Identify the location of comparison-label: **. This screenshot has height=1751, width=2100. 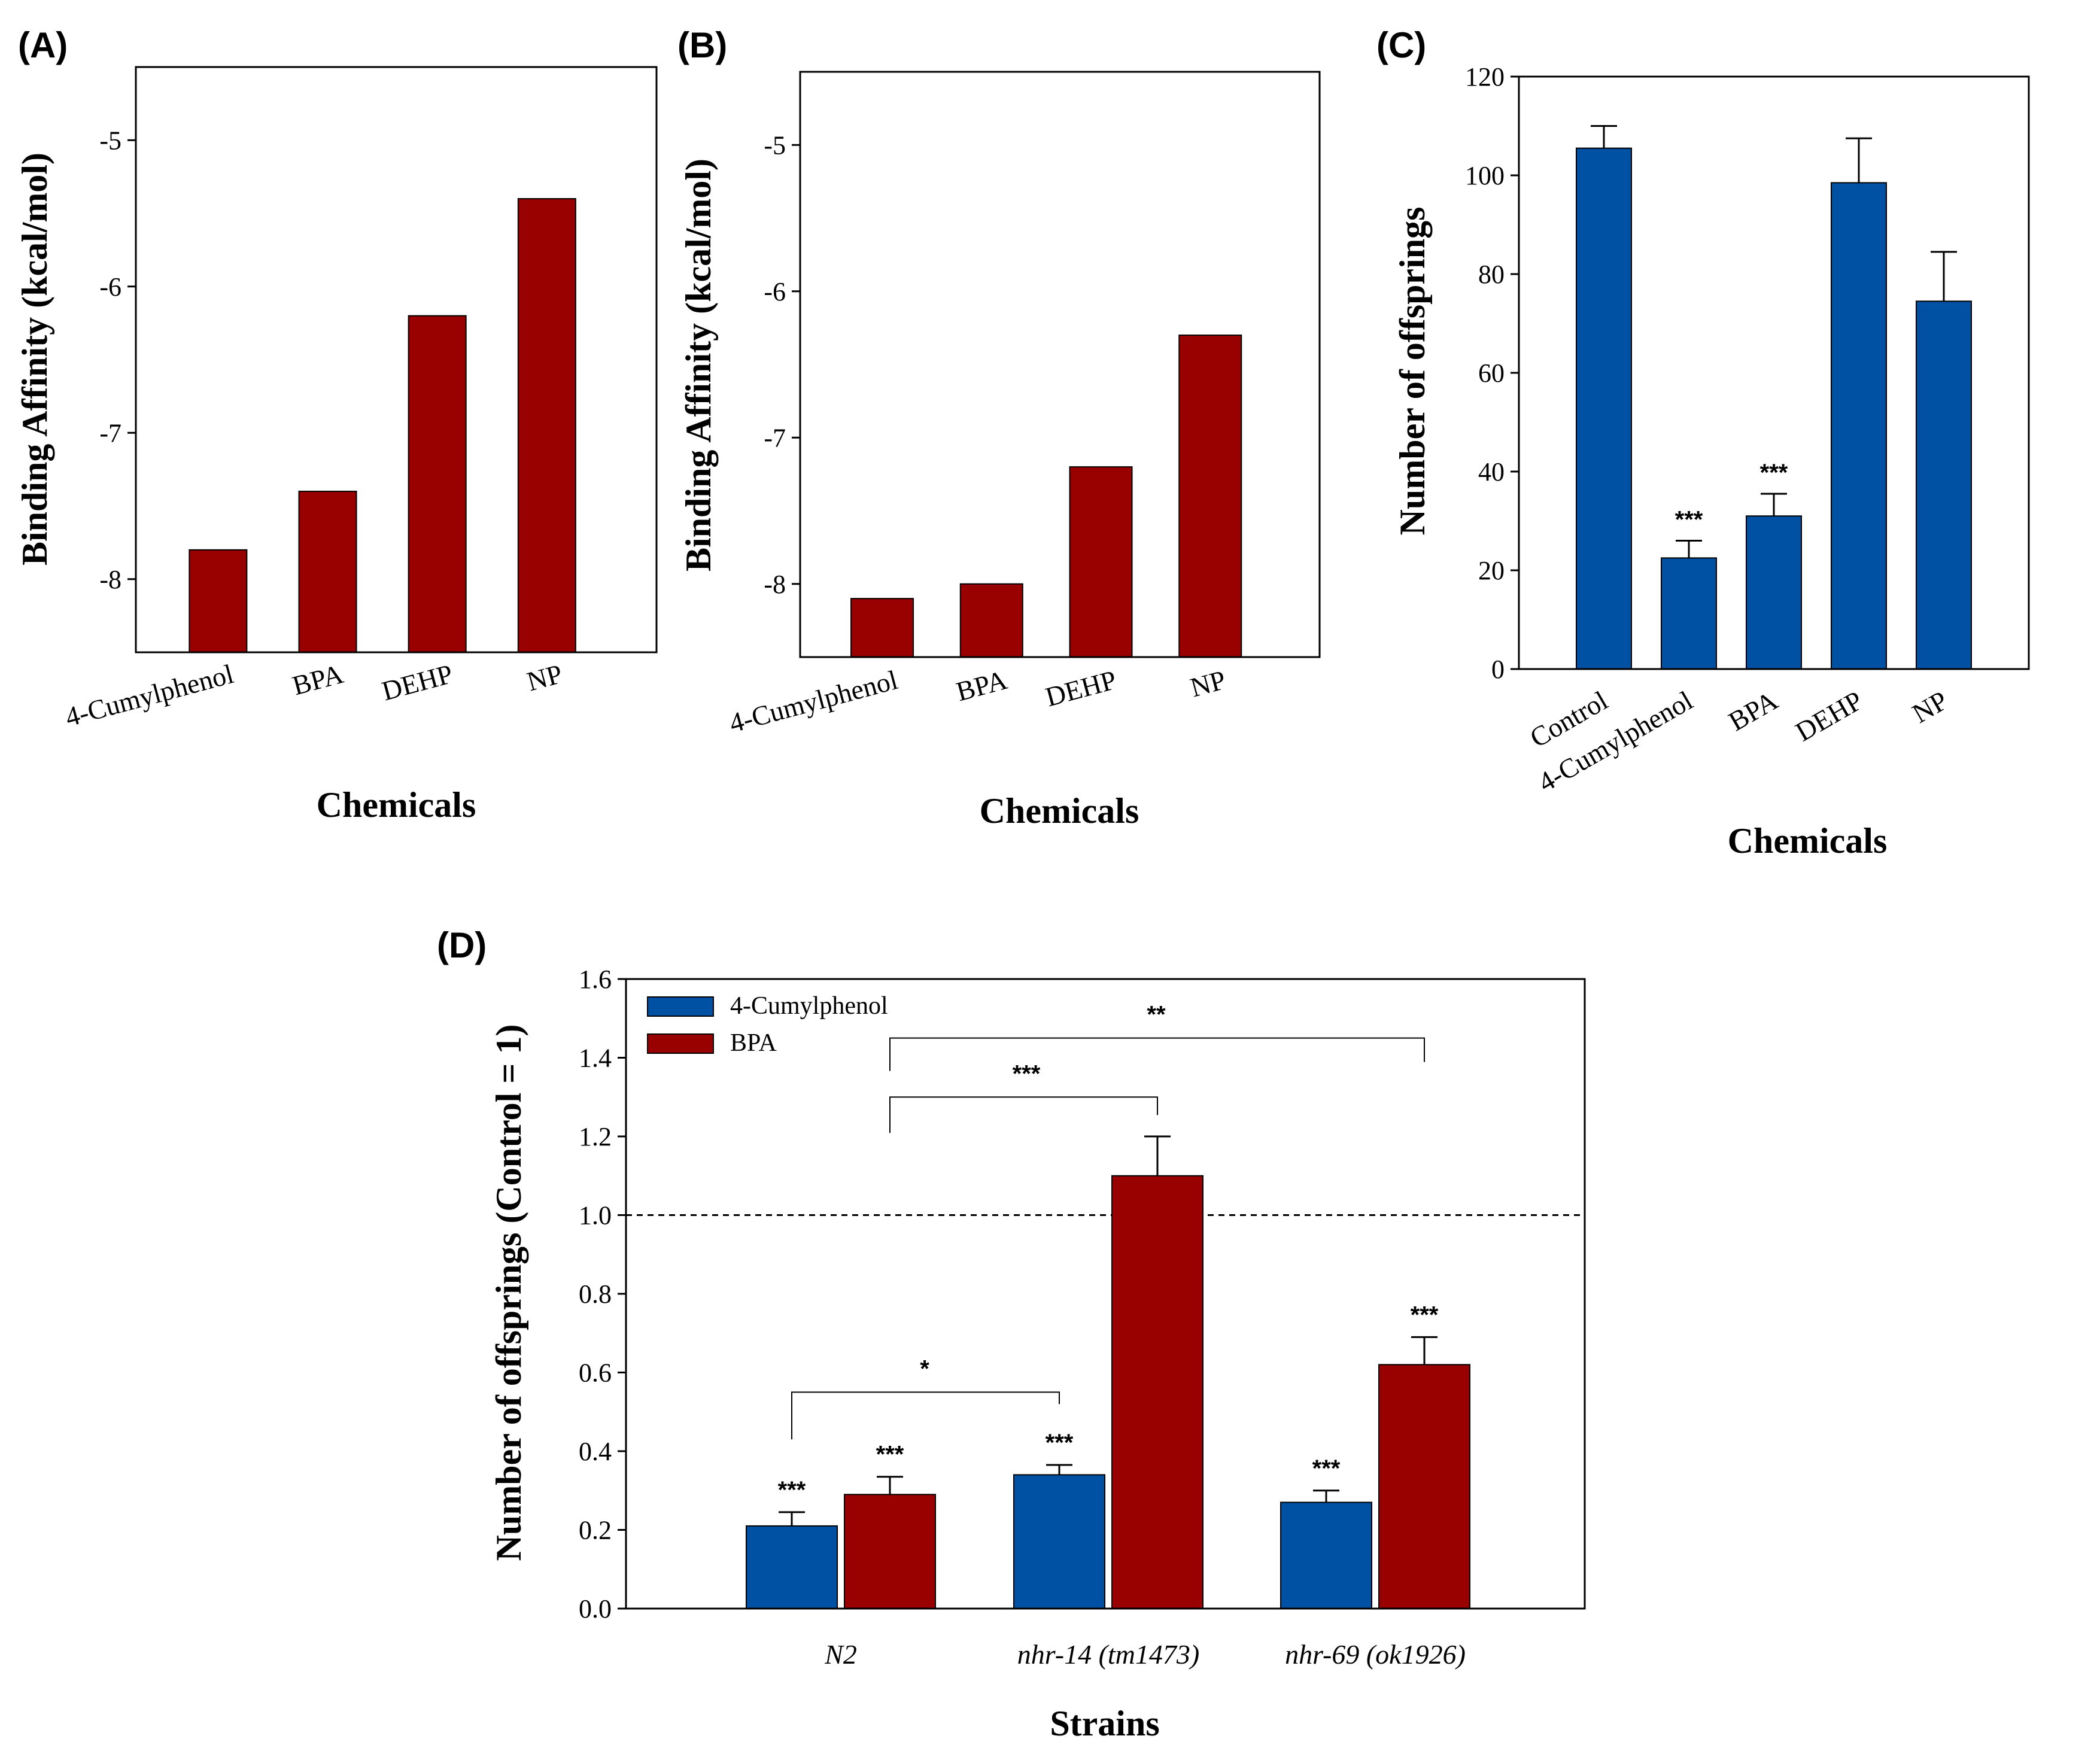
(1156, 1015).